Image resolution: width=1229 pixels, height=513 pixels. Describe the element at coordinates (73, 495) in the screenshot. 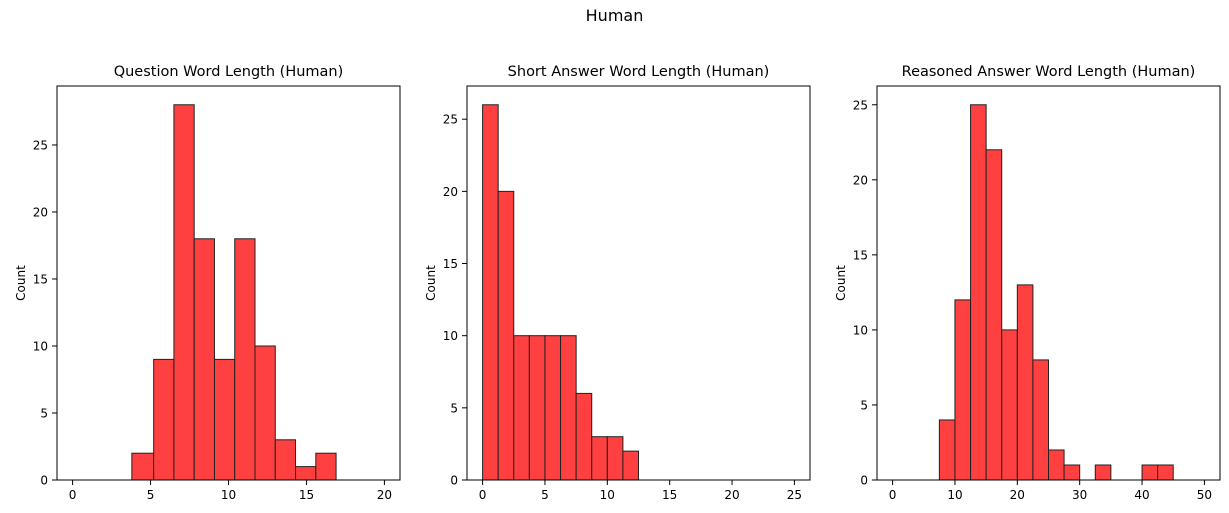

I see `chart-0-xtick-label-0: 0` at that location.